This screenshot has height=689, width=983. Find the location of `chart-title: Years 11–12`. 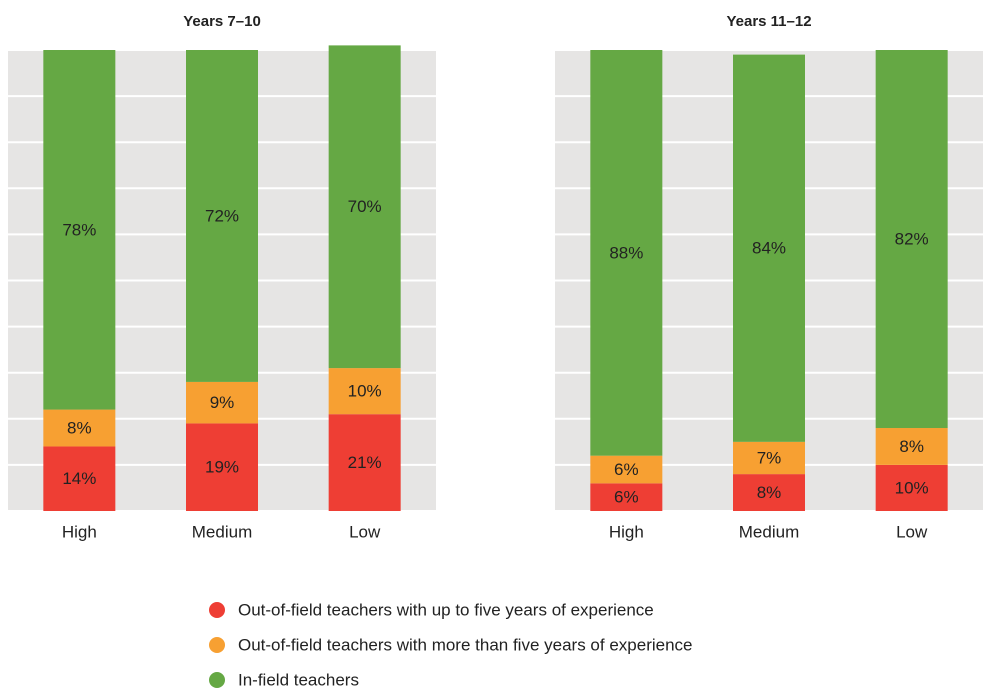

chart-title: Years 11–12 is located at coordinates (768, 21).